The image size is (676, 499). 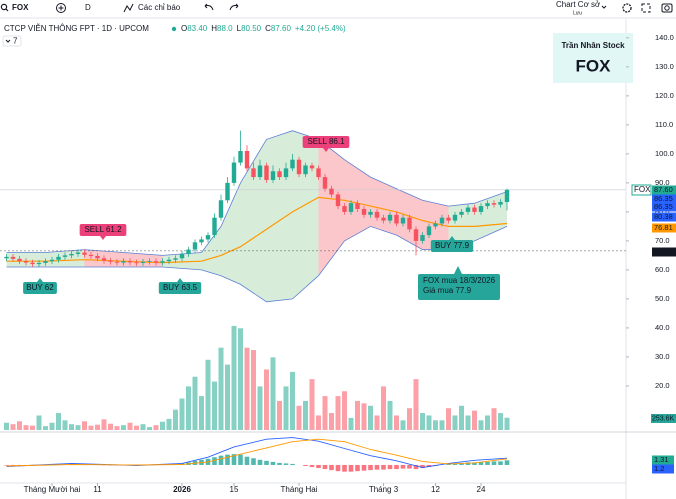 What do you see at coordinates (239, 28) in the screenshot?
I see `ohlc-key: L` at bounding box center [239, 28].